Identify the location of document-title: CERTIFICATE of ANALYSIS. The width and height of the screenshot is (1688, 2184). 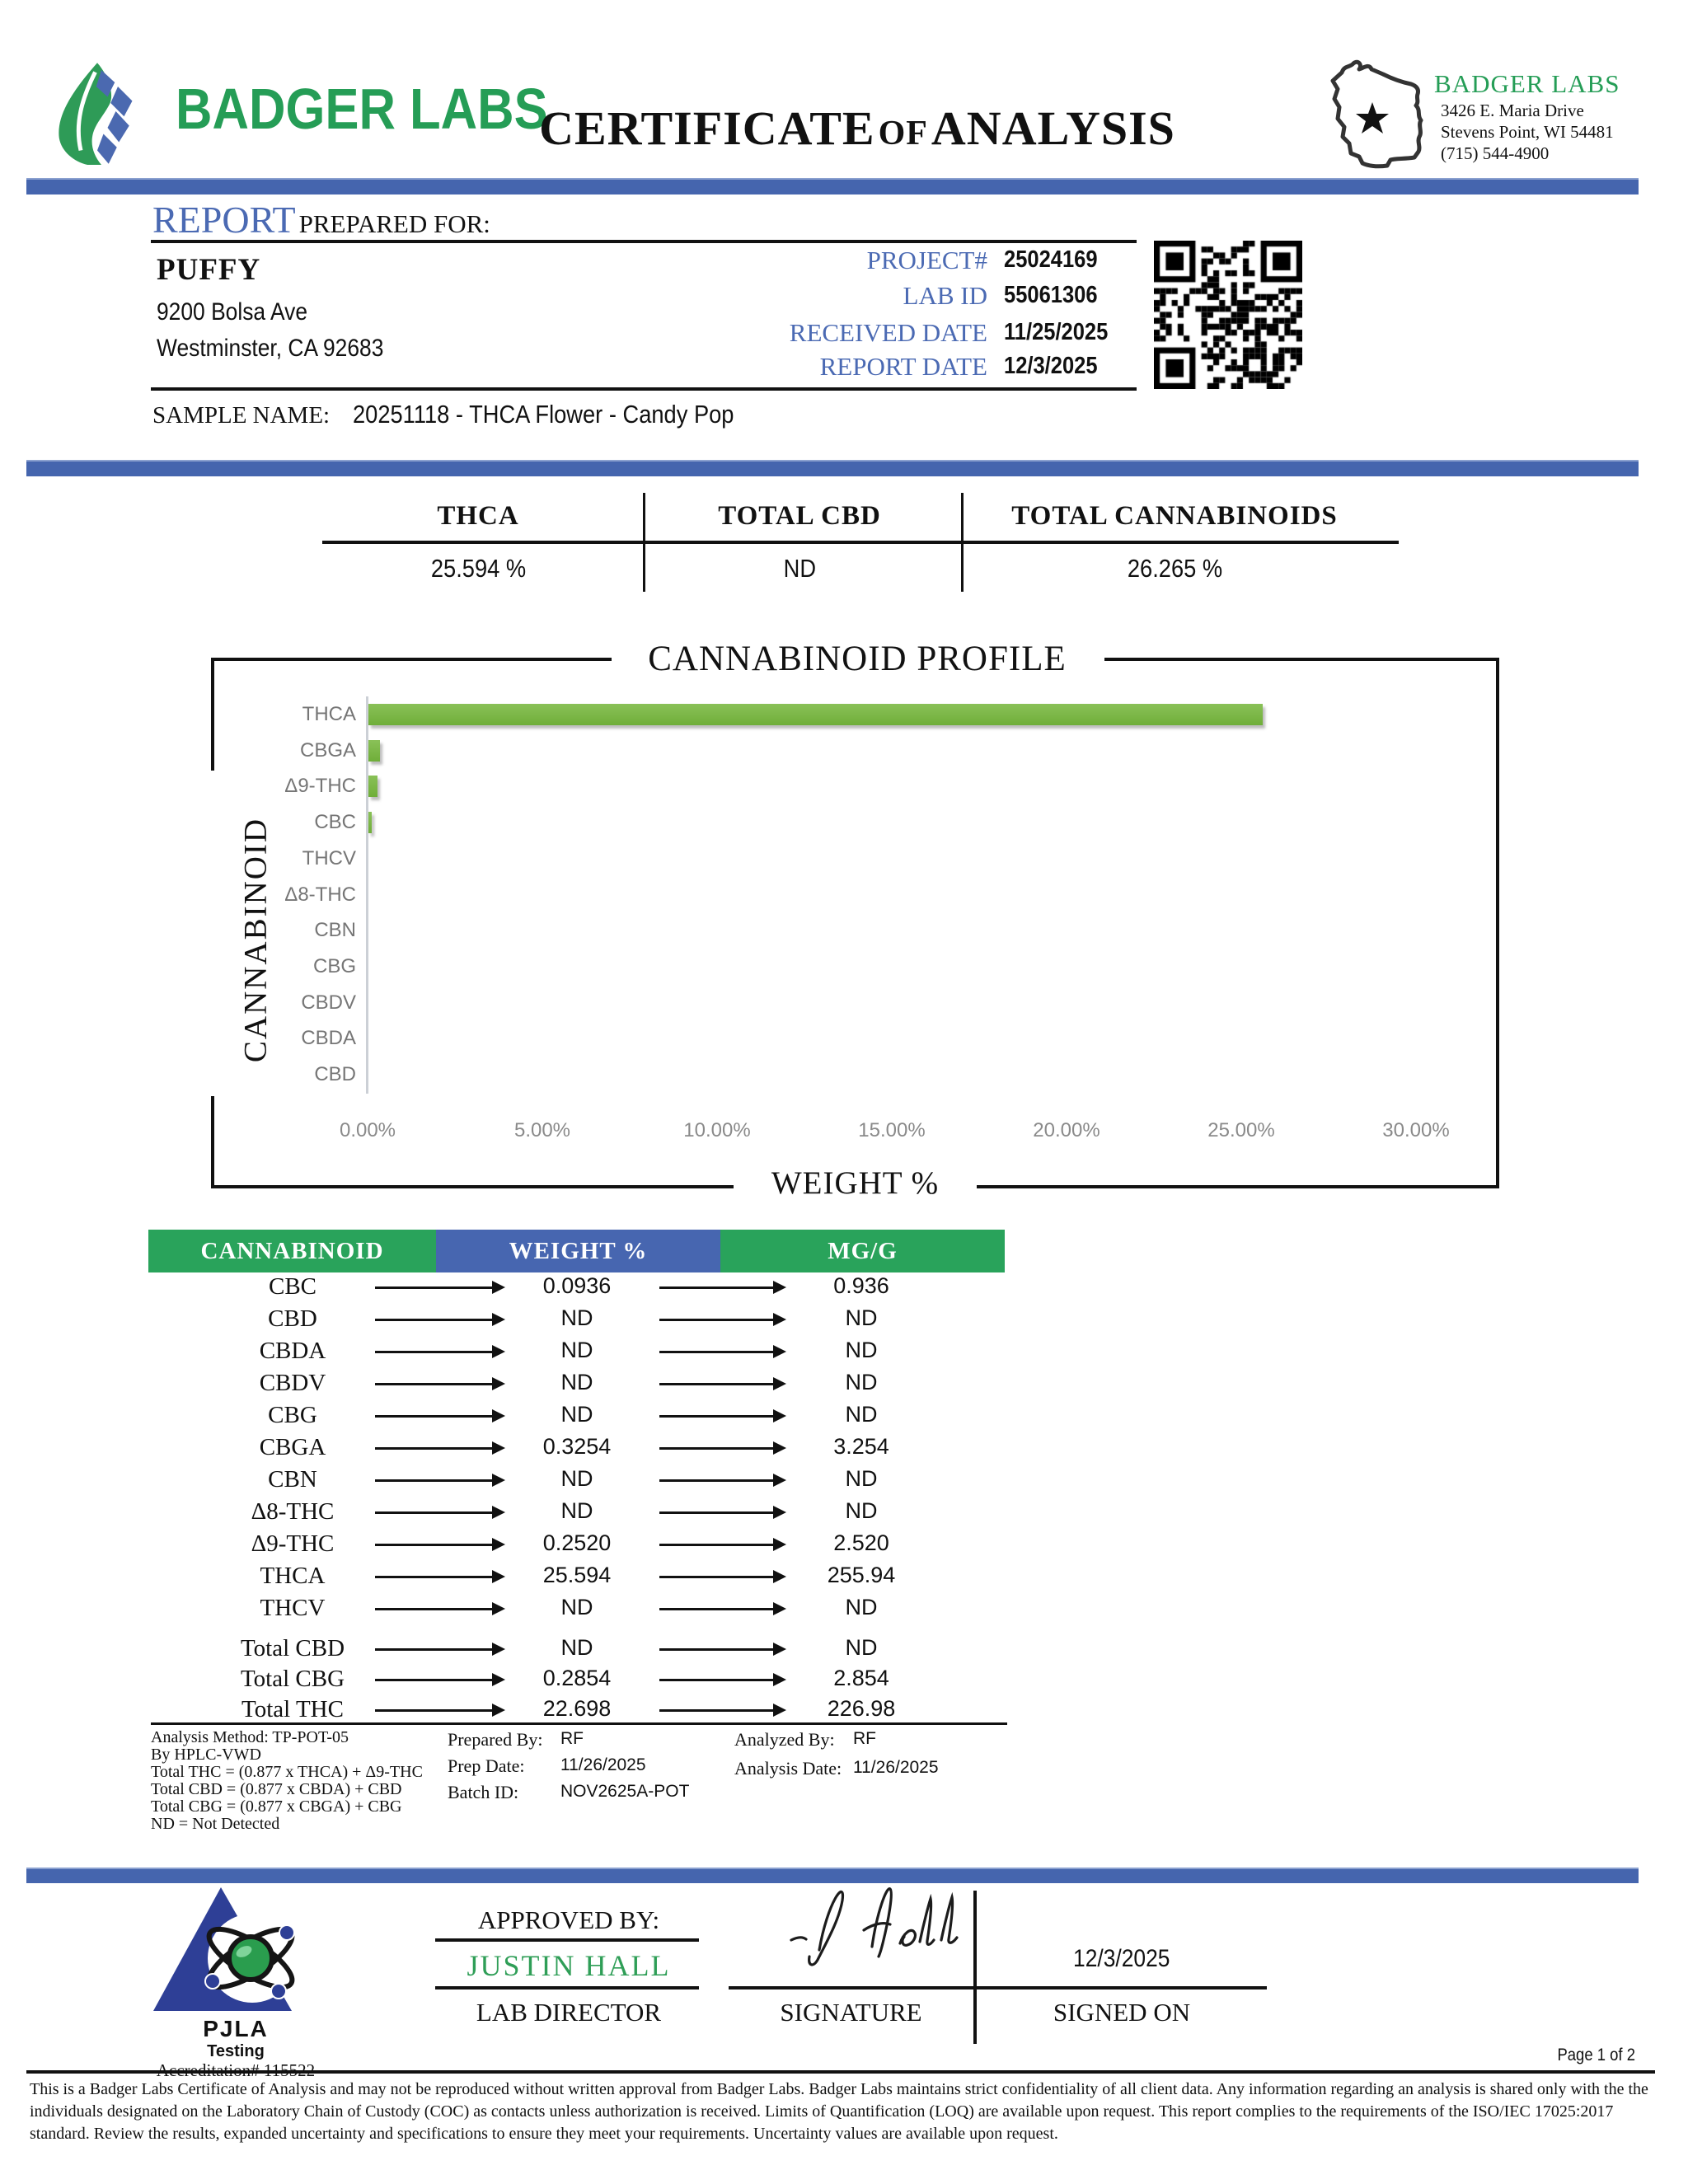
(857, 128).